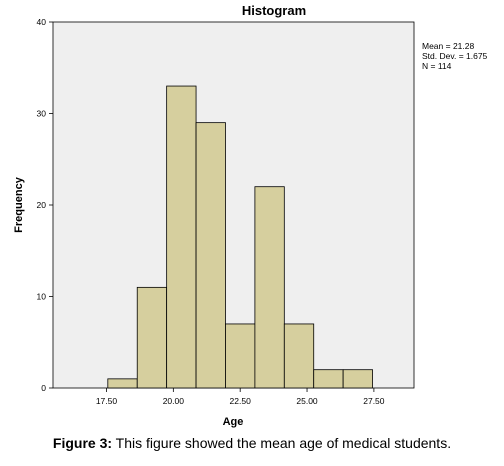  What do you see at coordinates (19, 204) in the screenshot?
I see `y-axis-label: Frequency` at bounding box center [19, 204].